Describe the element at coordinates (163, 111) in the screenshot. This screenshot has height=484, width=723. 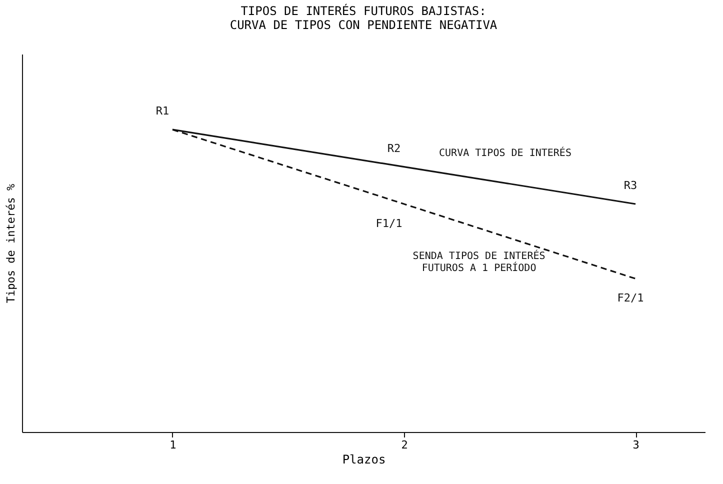
I see `annotation: R1` at that location.